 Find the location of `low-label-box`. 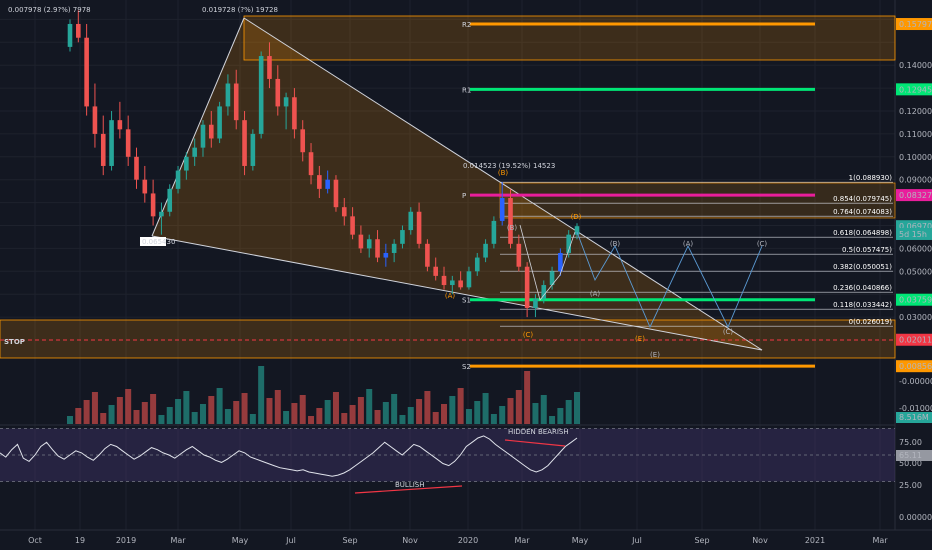

low-label-box is located at coordinates (153, 241).